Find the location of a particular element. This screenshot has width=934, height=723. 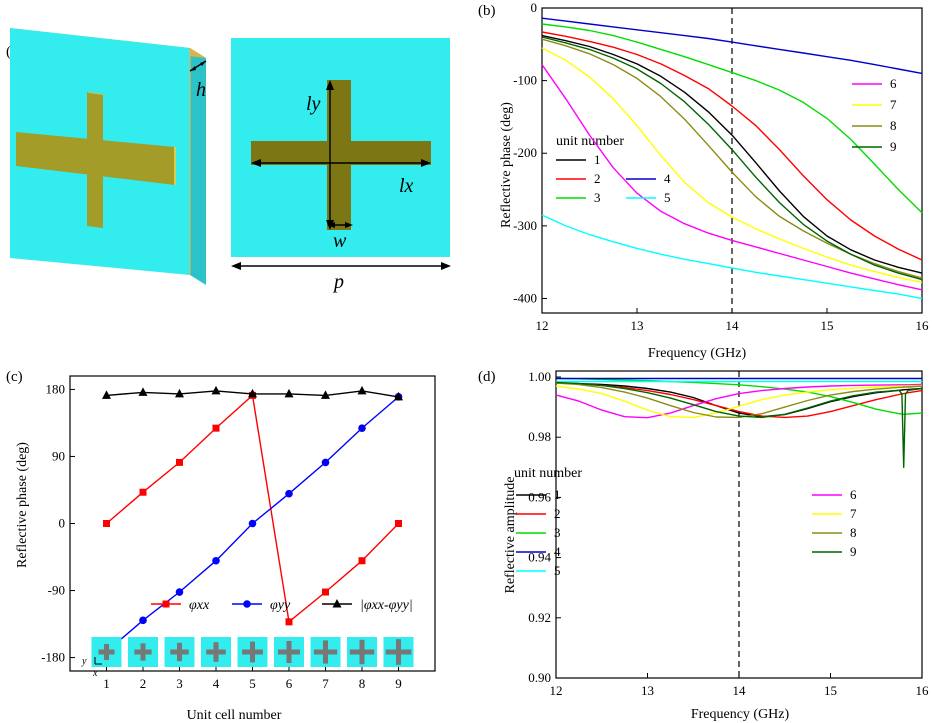

y-tick-label: 90 is located at coordinates (58, 455).